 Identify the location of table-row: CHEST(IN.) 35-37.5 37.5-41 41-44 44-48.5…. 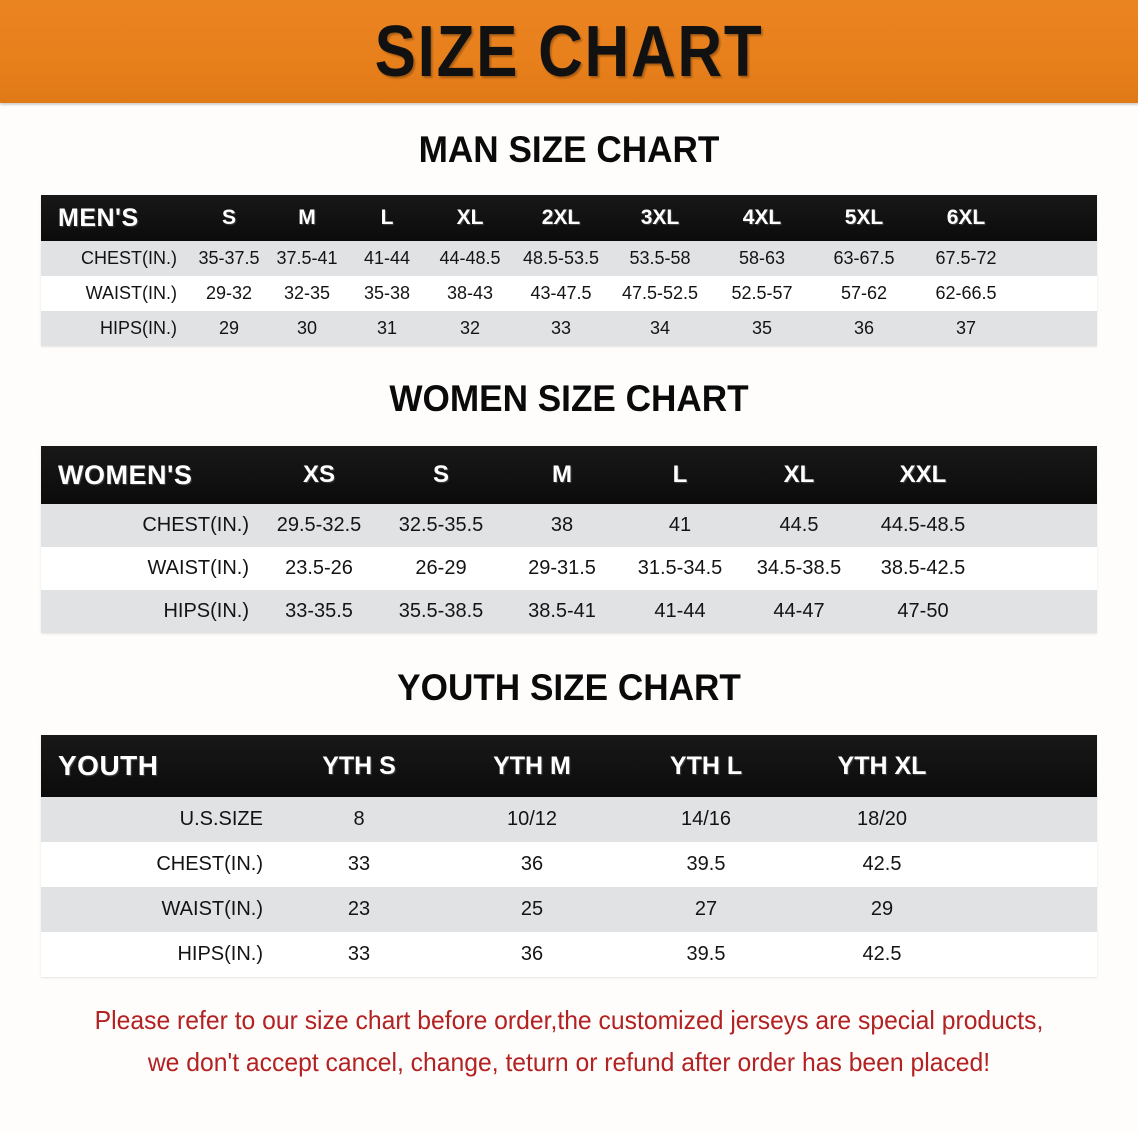
(569, 258).